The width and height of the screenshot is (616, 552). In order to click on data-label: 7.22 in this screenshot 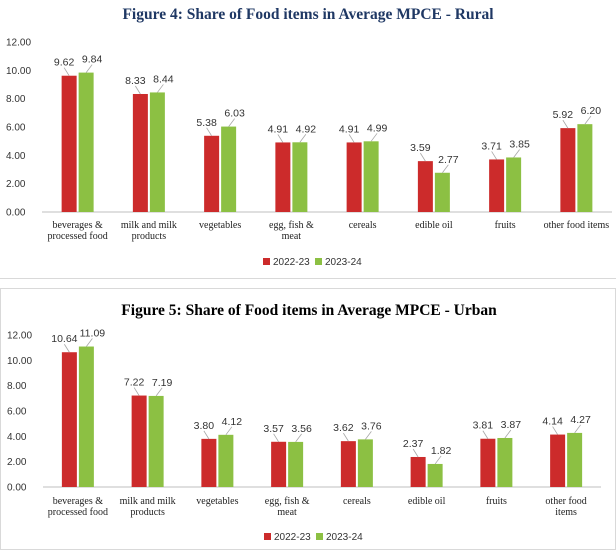, I will do `click(134, 383)`.